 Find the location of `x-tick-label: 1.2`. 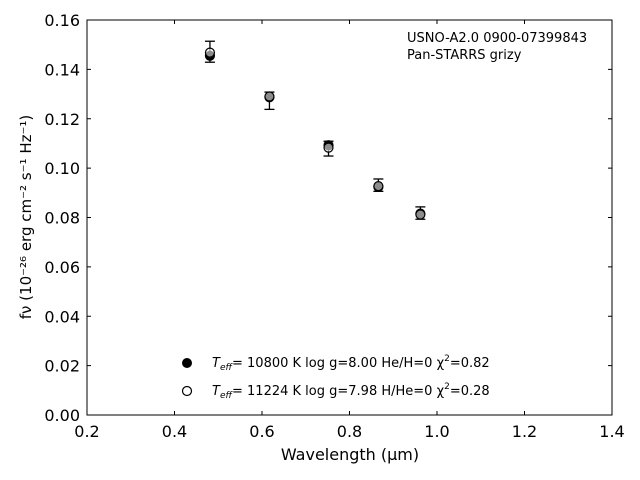

x-tick-label: 1.2 is located at coordinates (524, 431).